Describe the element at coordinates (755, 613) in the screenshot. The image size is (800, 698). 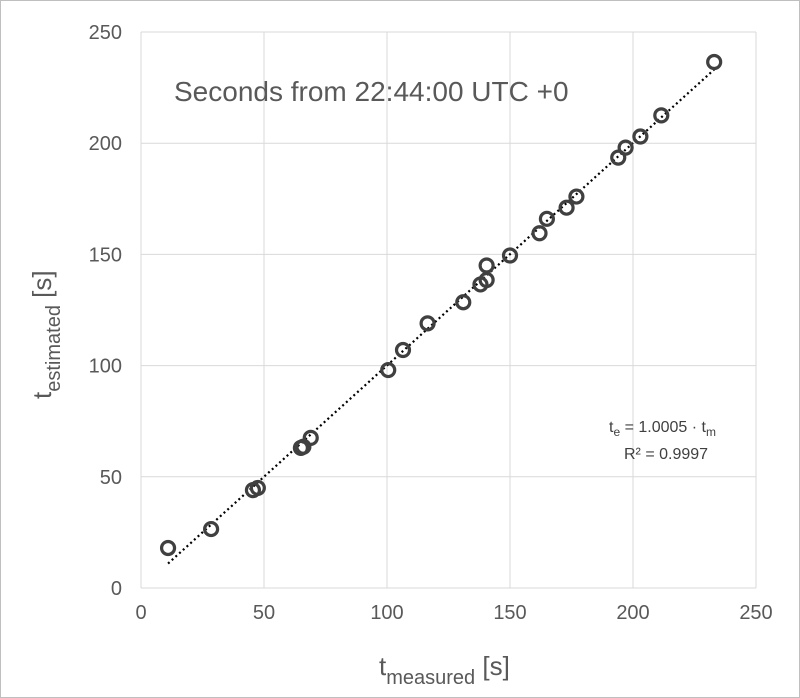
I see `x-tick-label: 250` at that location.